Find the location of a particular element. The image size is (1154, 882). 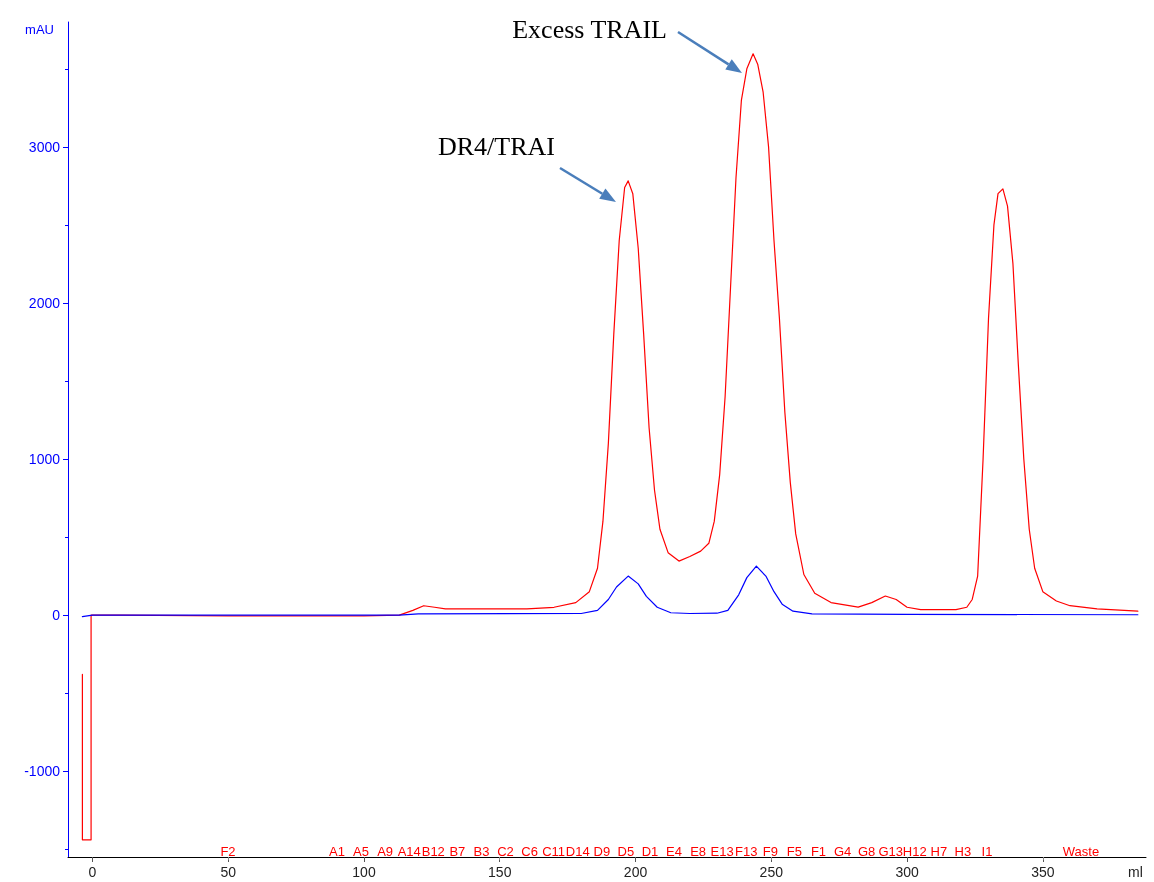

x-tick-label: 300 is located at coordinates (907, 872).